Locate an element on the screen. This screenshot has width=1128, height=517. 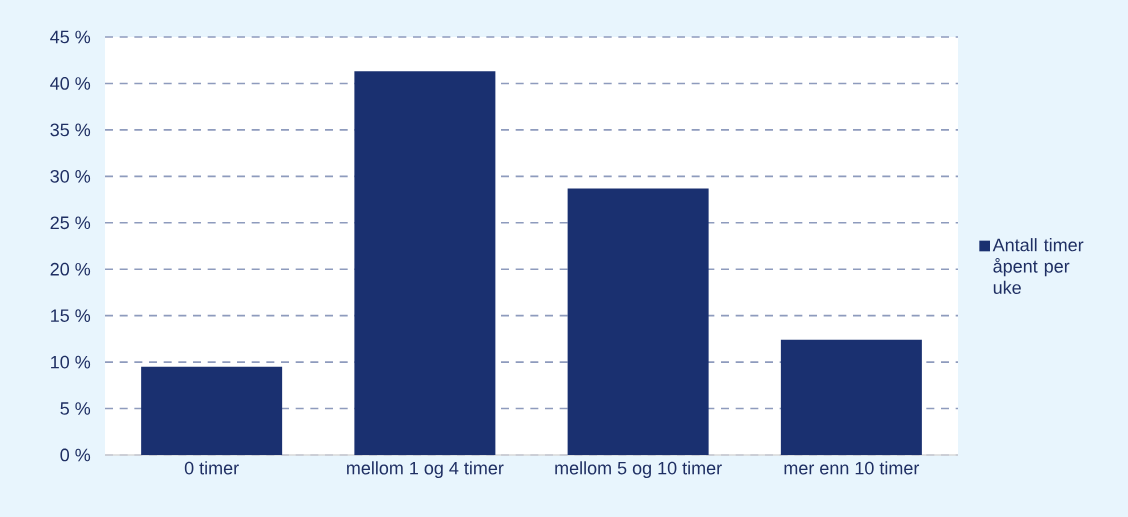
legend-label: Antall timer åpent per uke is located at coordinates (1038, 266).